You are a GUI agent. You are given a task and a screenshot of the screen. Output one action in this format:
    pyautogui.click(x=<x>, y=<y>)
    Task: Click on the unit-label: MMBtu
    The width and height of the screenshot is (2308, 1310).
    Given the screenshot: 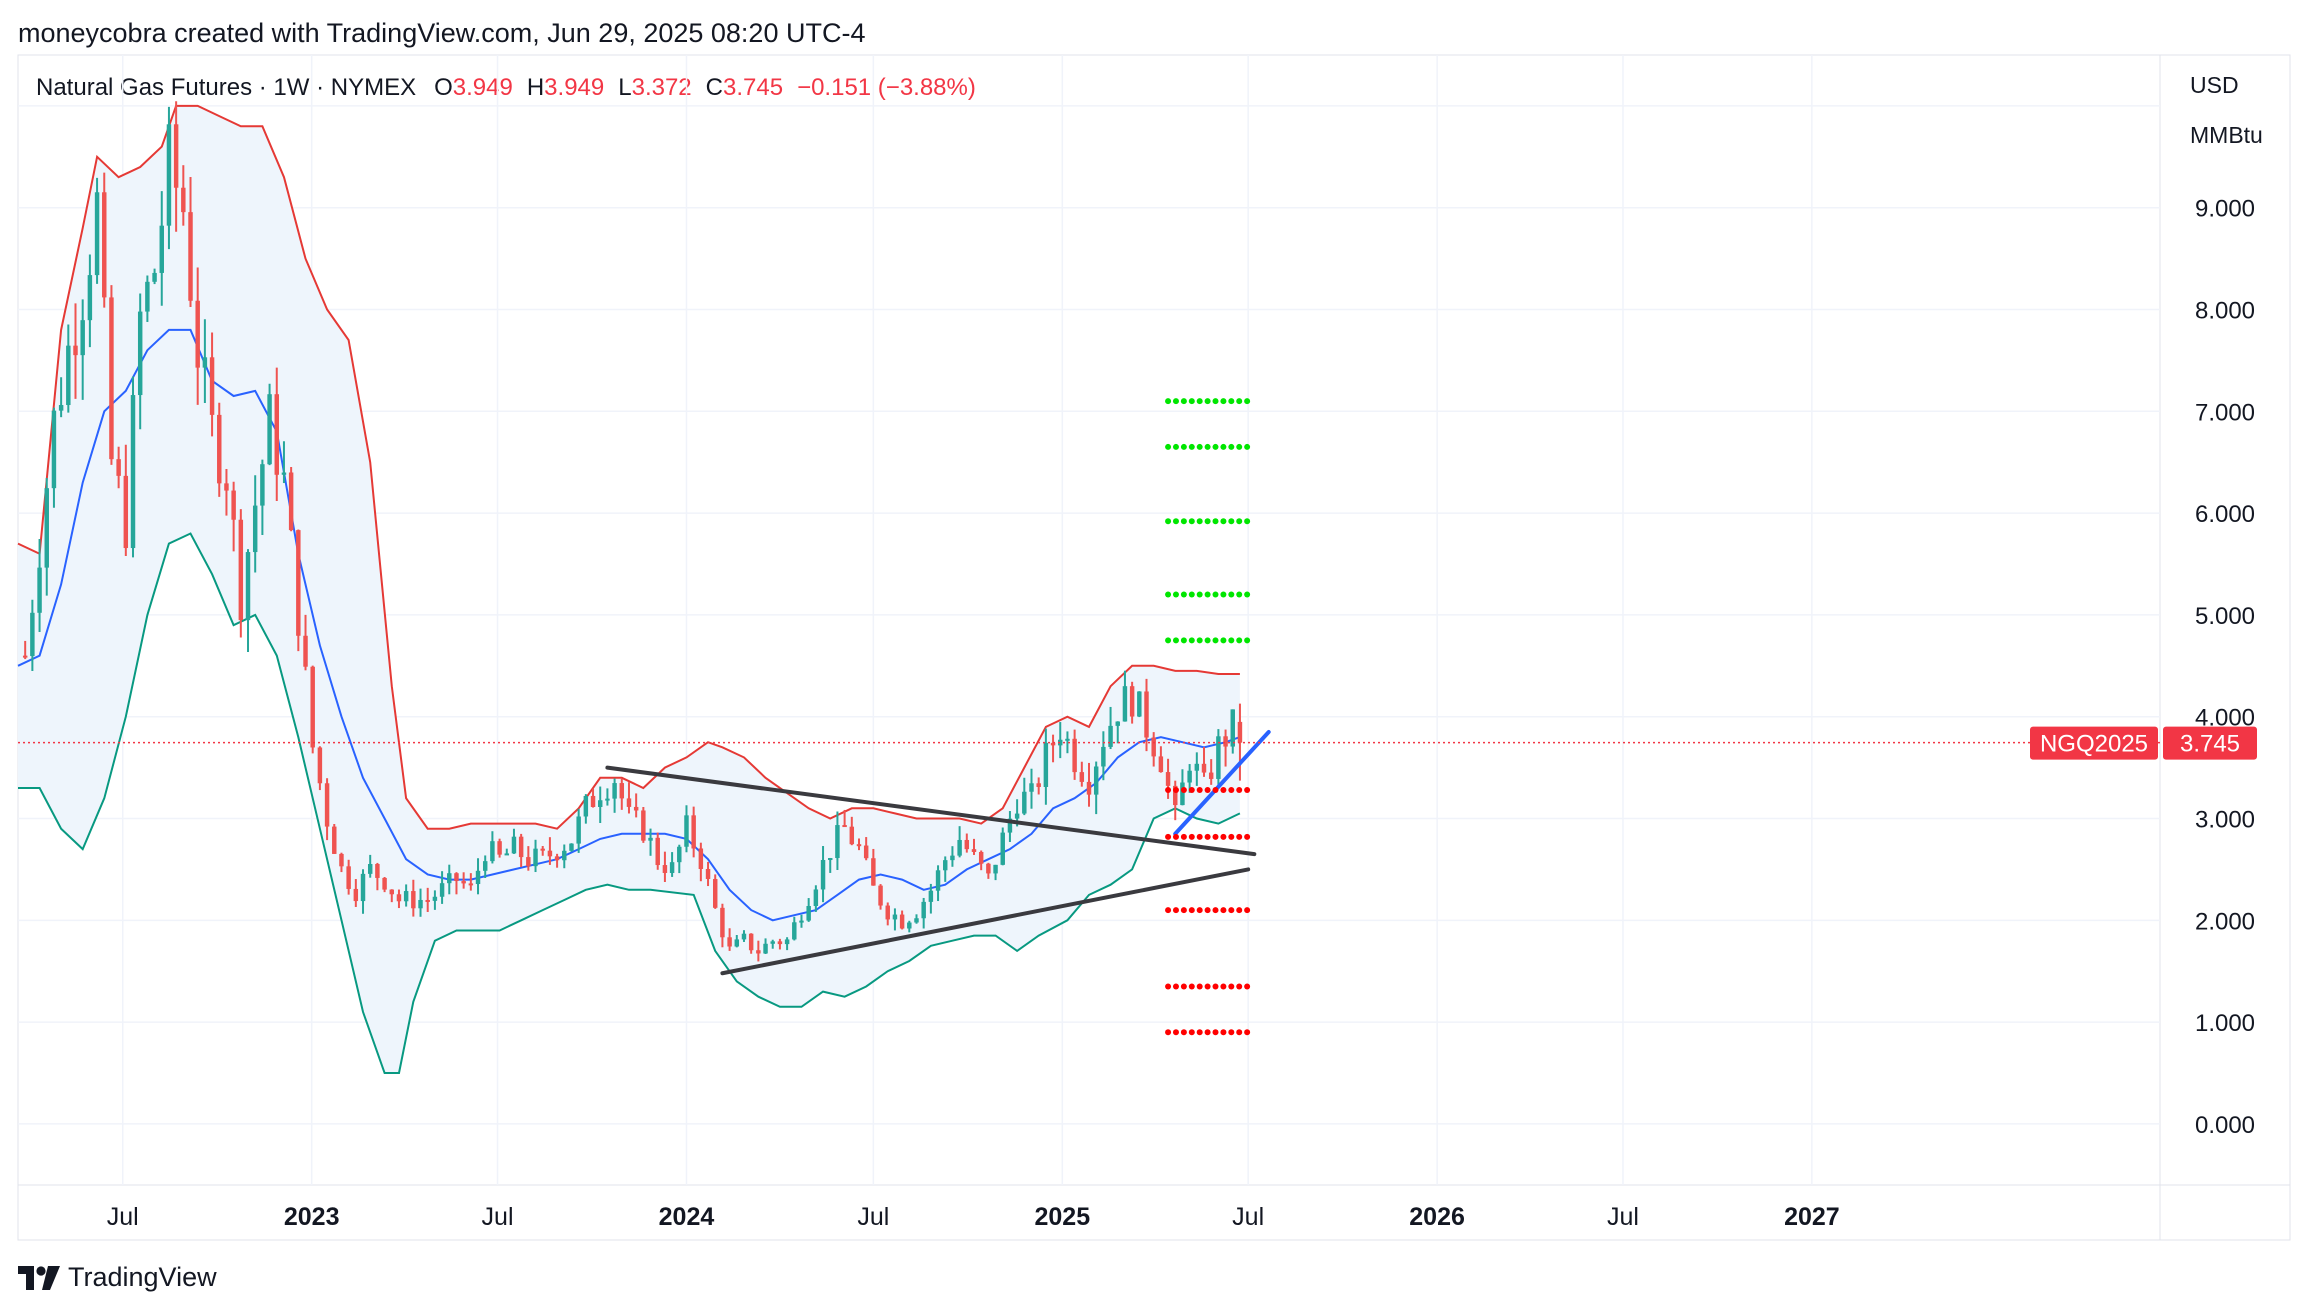 What is the action you would take?
    pyautogui.click(x=2226, y=135)
    